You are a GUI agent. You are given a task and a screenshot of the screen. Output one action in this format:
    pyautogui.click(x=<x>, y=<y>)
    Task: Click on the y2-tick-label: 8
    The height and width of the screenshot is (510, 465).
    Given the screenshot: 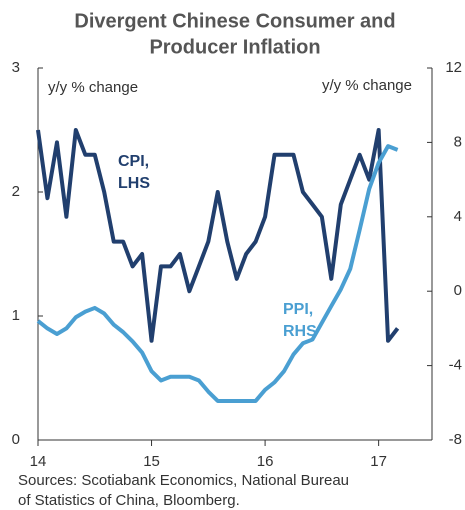 What is the action you would take?
    pyautogui.click(x=458, y=141)
    